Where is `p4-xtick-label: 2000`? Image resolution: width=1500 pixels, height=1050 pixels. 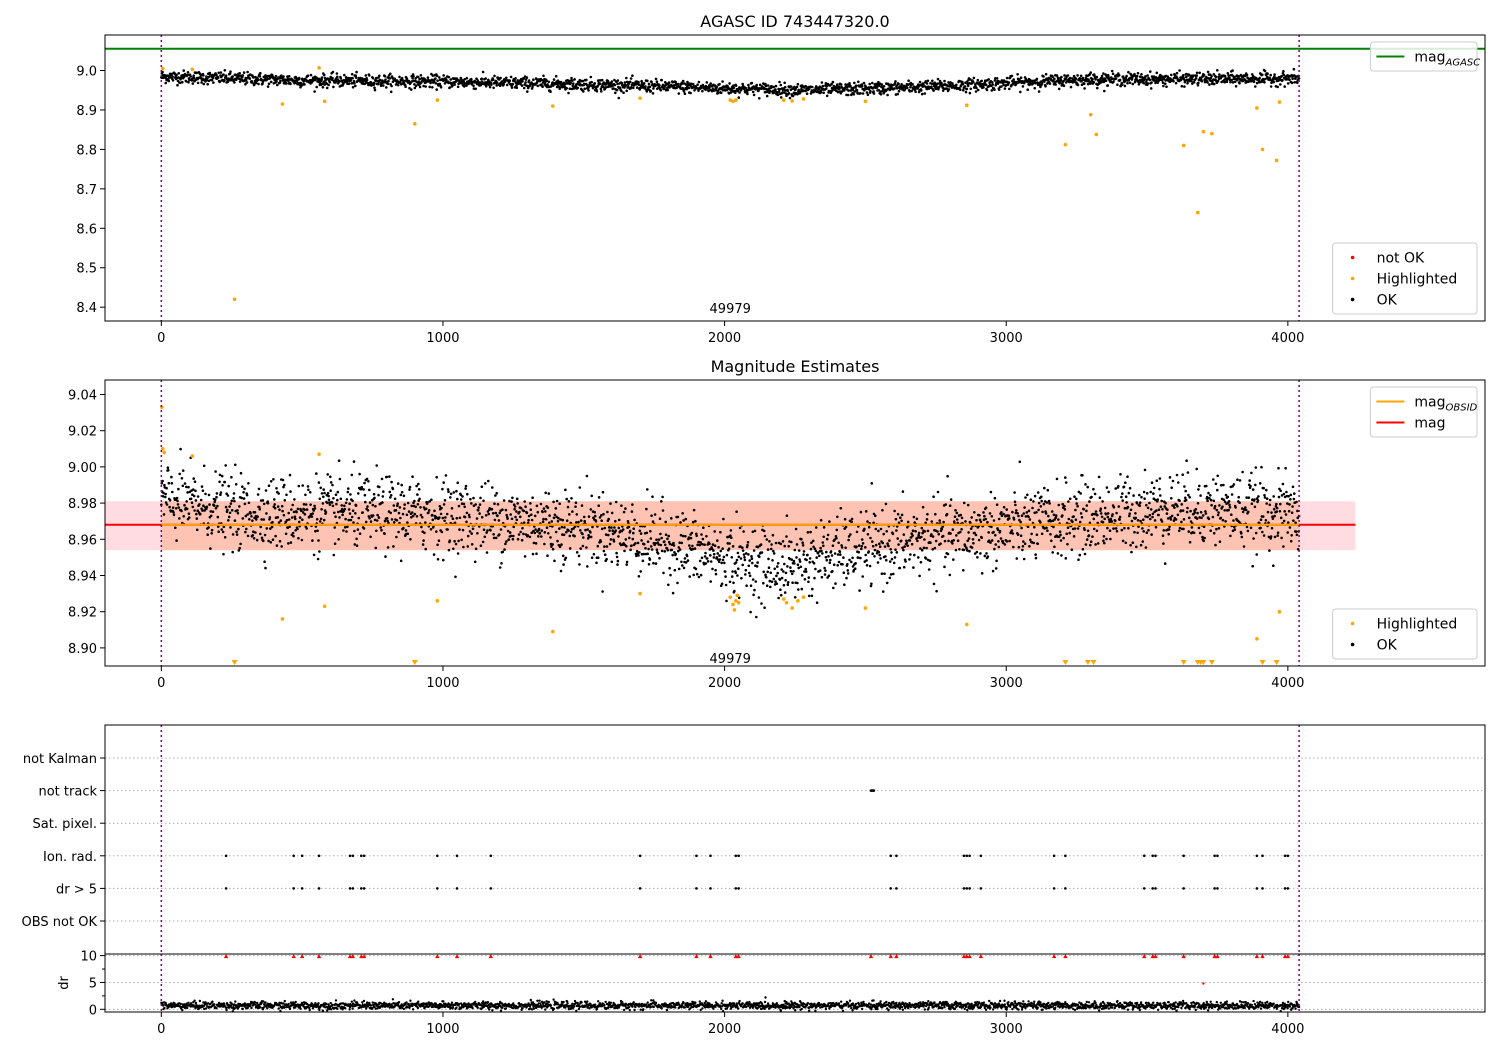 p4-xtick-label: 2000 is located at coordinates (724, 1029).